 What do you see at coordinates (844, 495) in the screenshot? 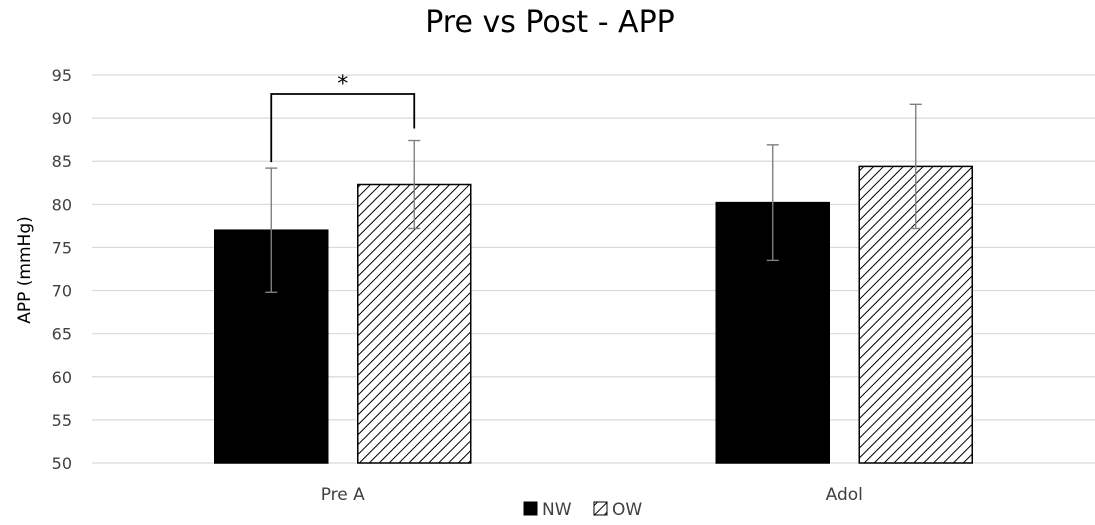
I see `x-category-label: Adol` at bounding box center [844, 495].